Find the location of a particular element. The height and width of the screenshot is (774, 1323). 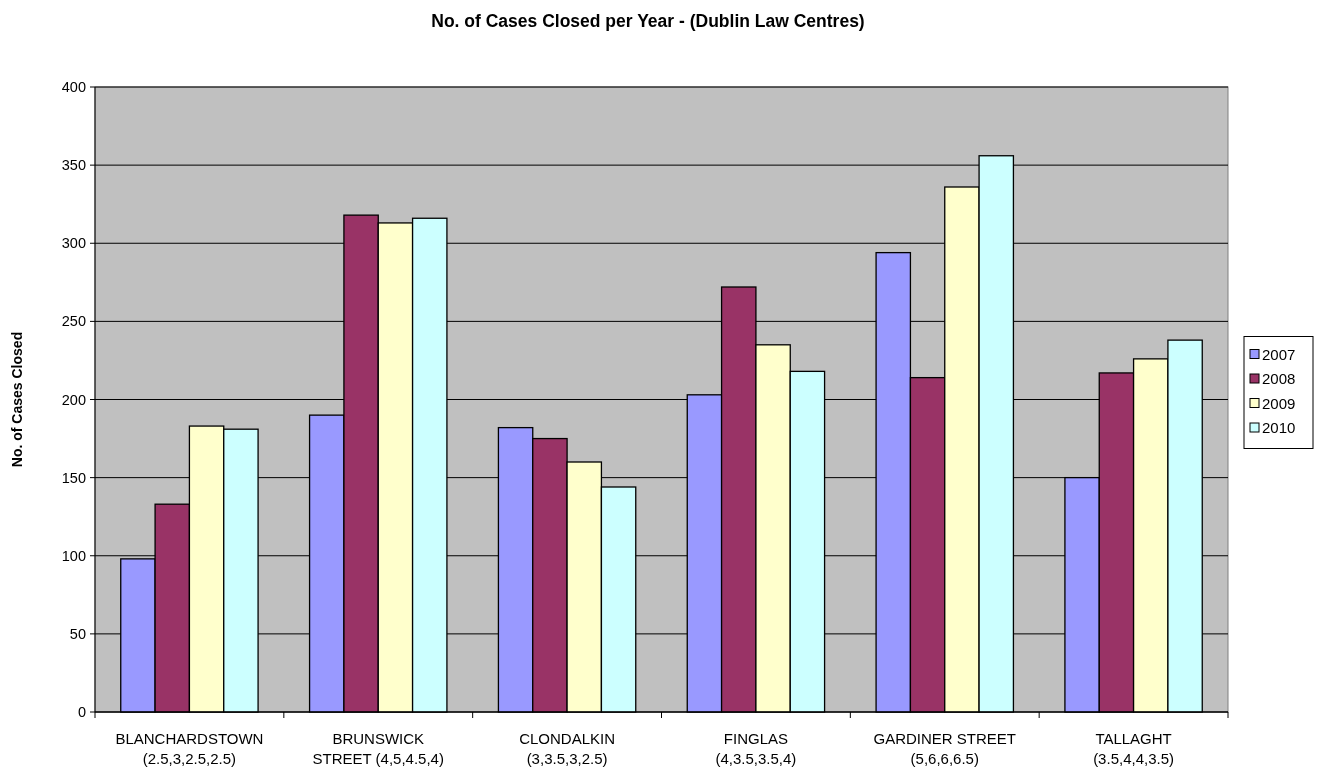

x-tick-label: BRUNSWICK STREET (4,5,4.5,4) is located at coordinates (378, 748).